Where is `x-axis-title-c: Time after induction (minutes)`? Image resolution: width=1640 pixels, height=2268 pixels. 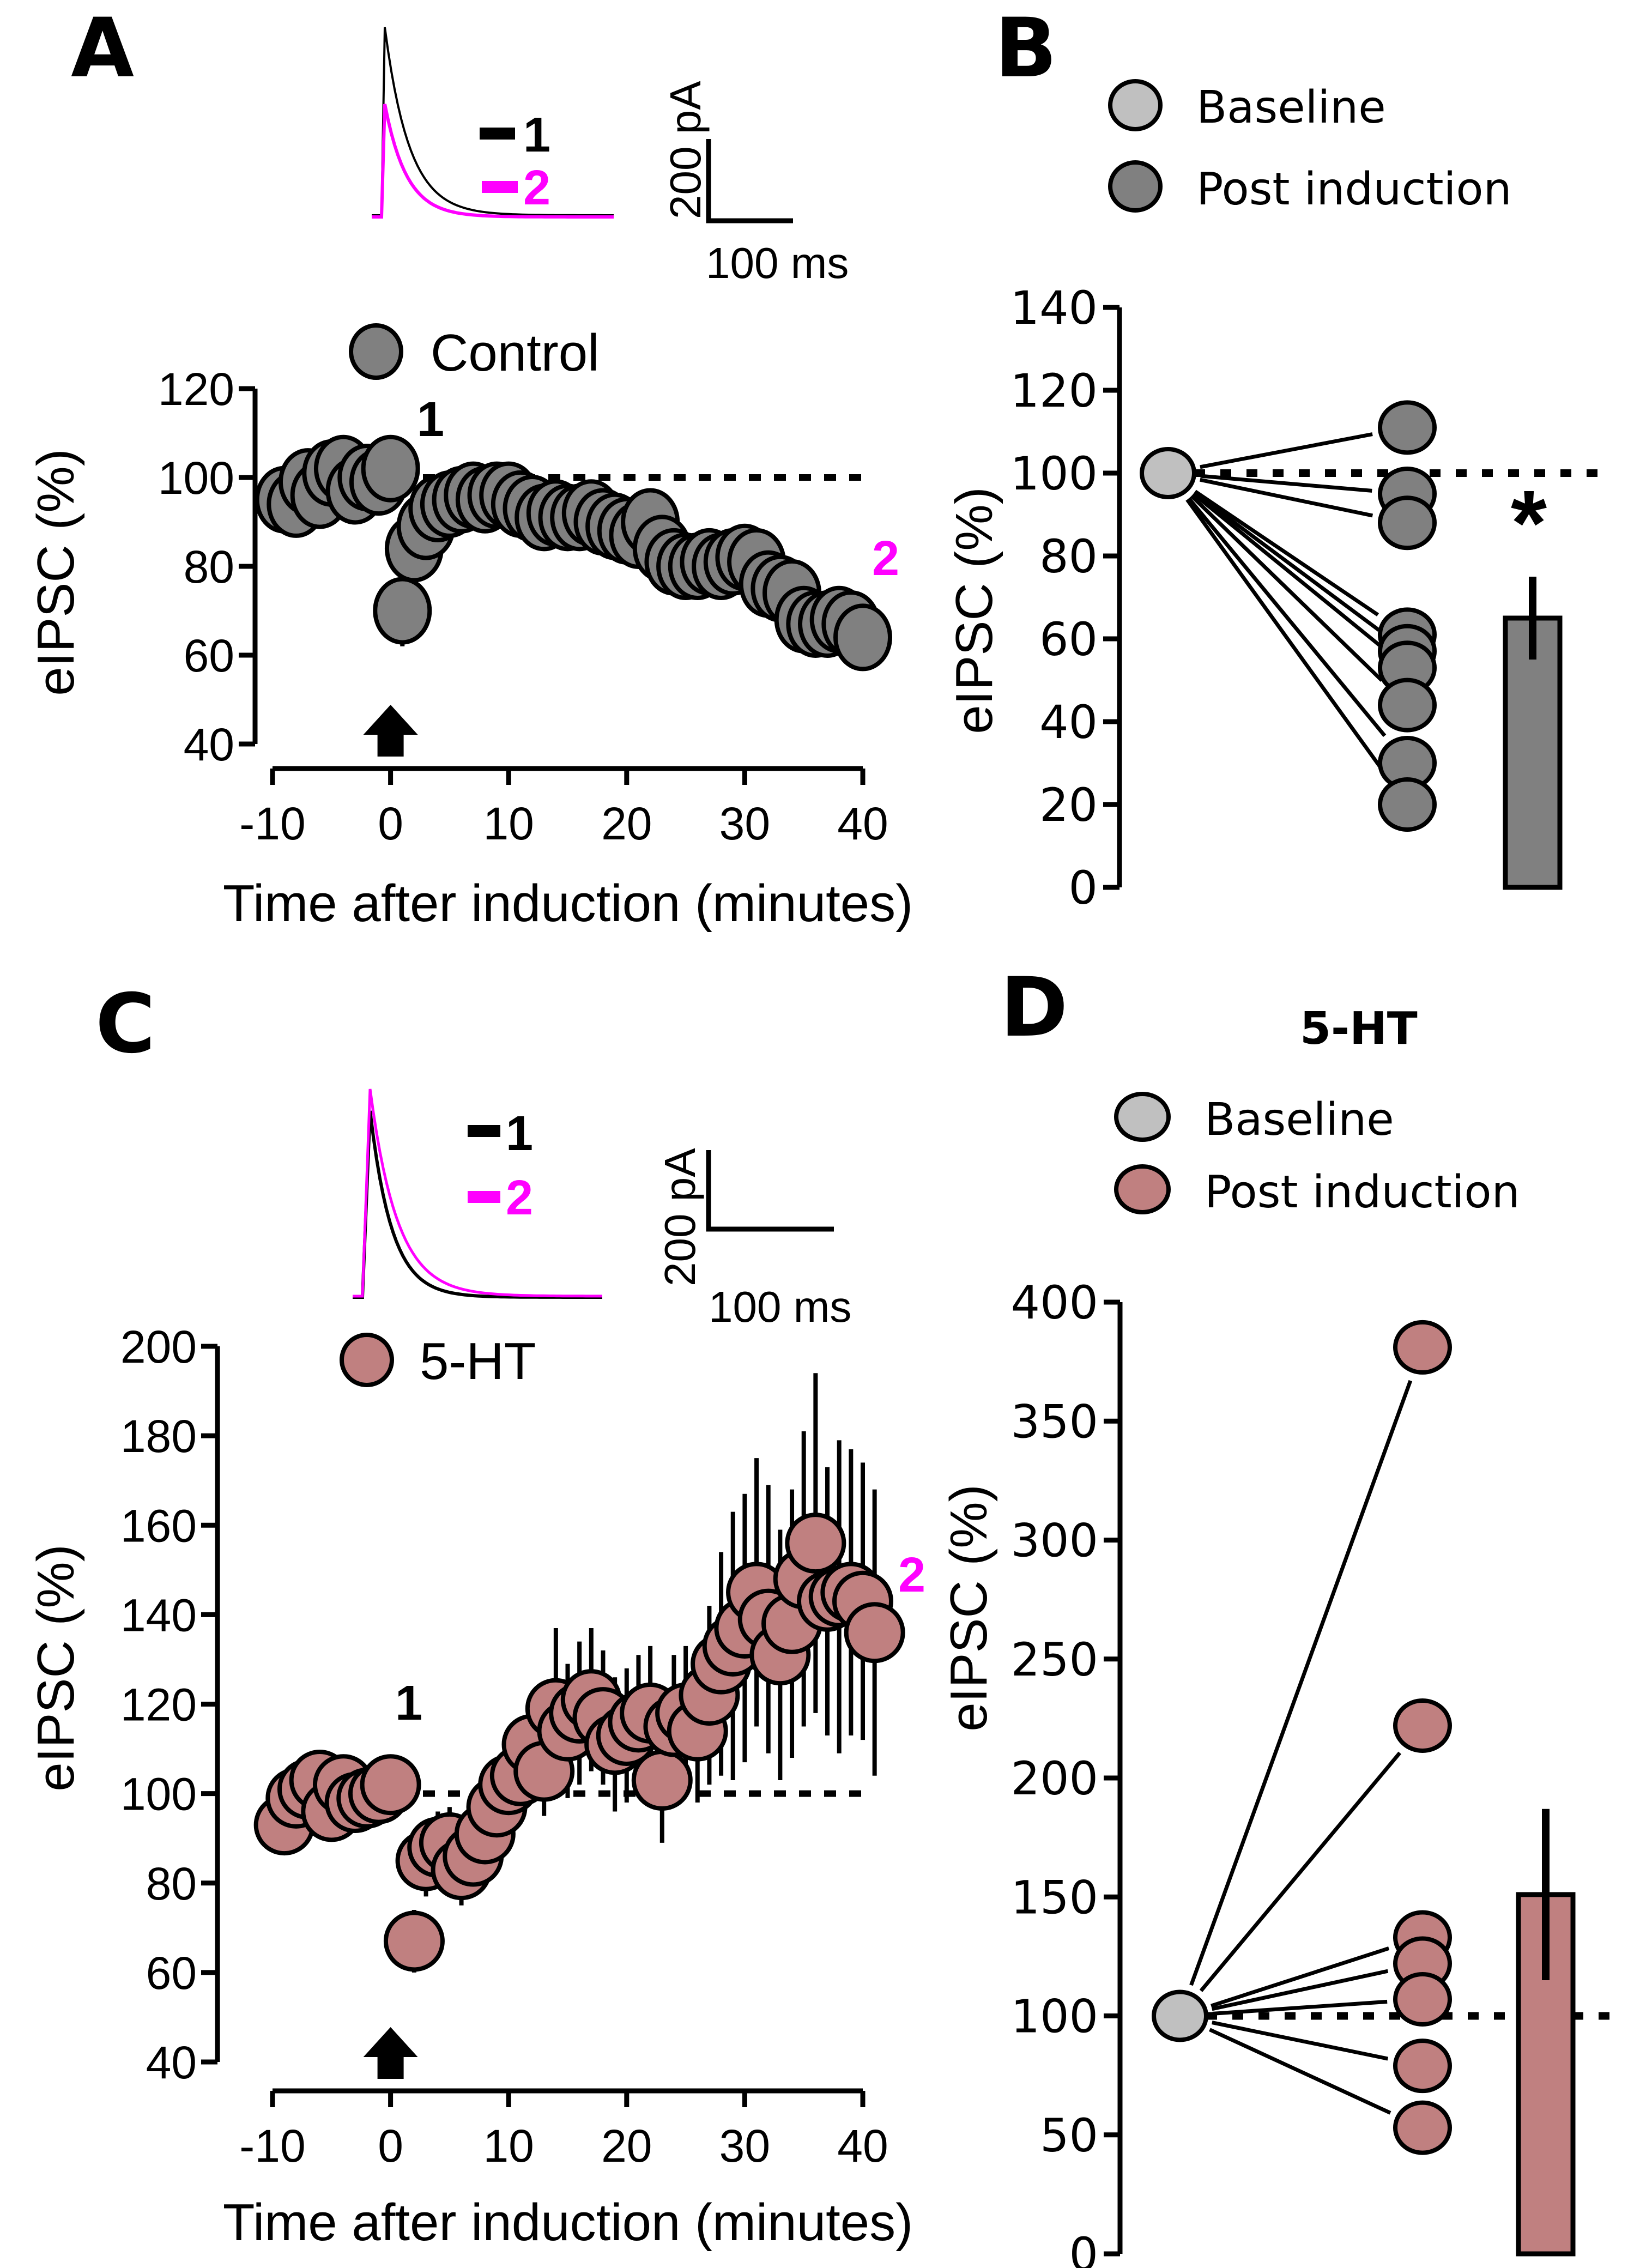
x-axis-title-c: Time after induction (minutes) is located at coordinates (568, 2222).